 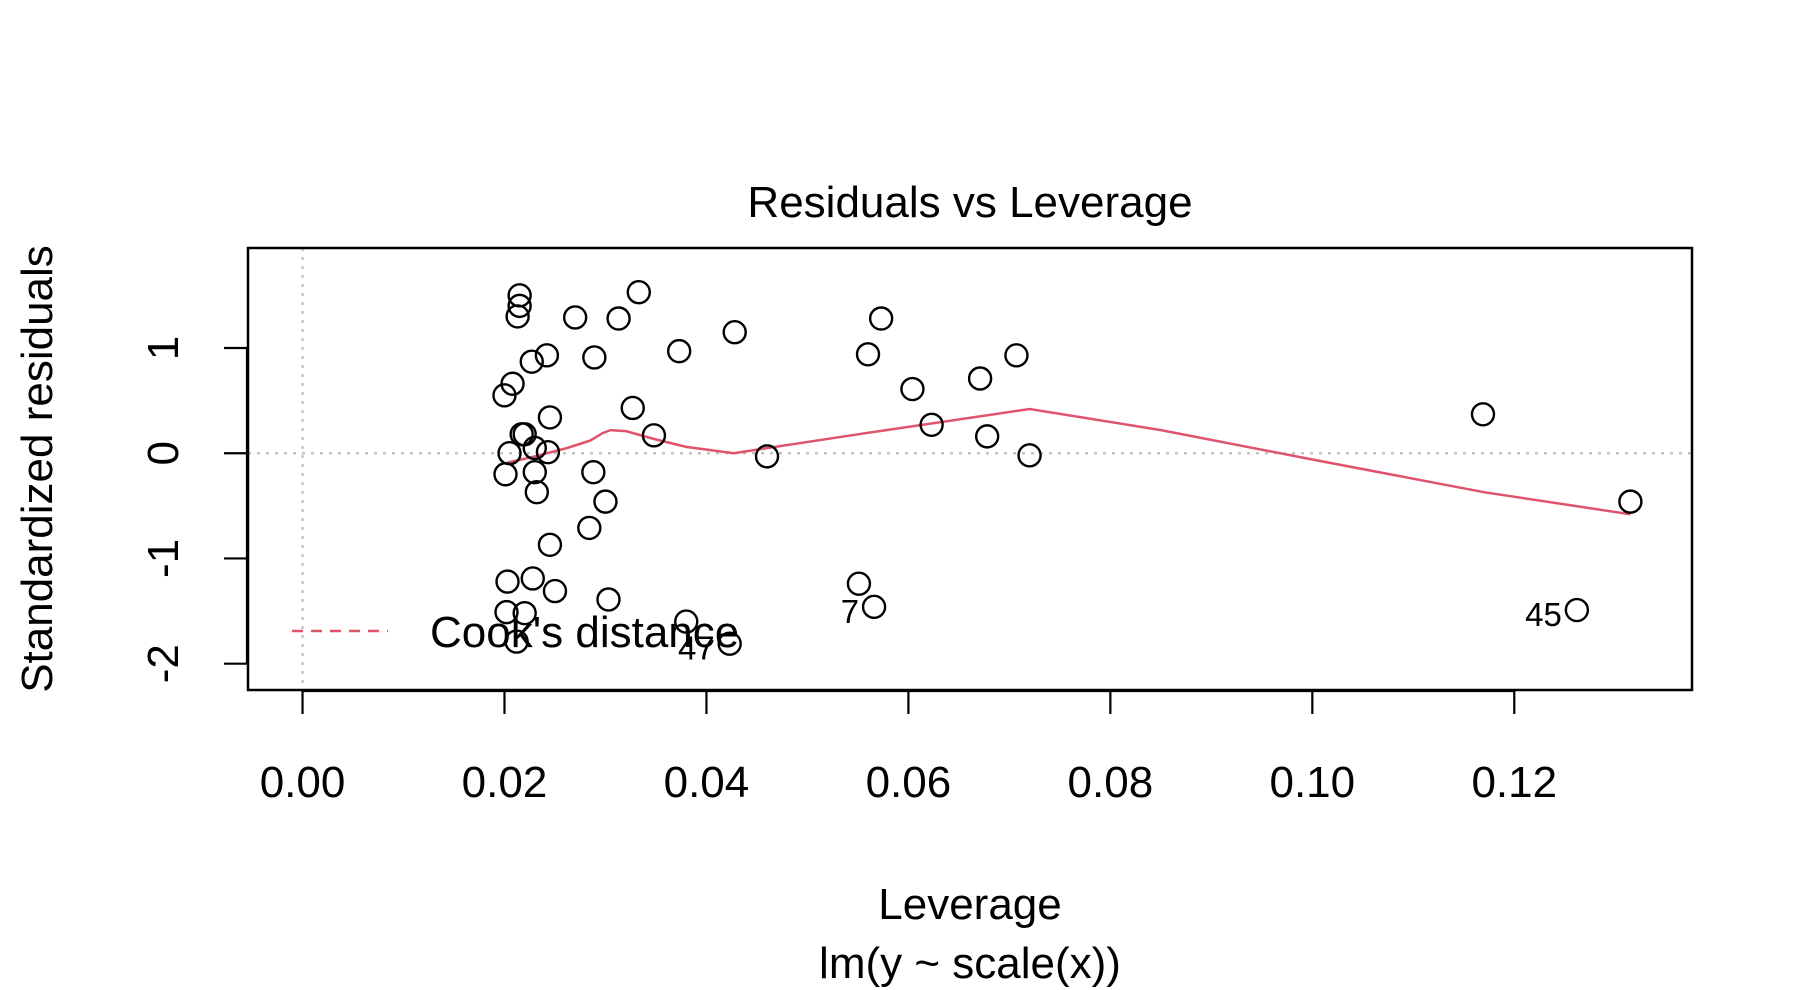 What do you see at coordinates (696, 648) in the screenshot?
I see `point-label-47: 47` at bounding box center [696, 648].